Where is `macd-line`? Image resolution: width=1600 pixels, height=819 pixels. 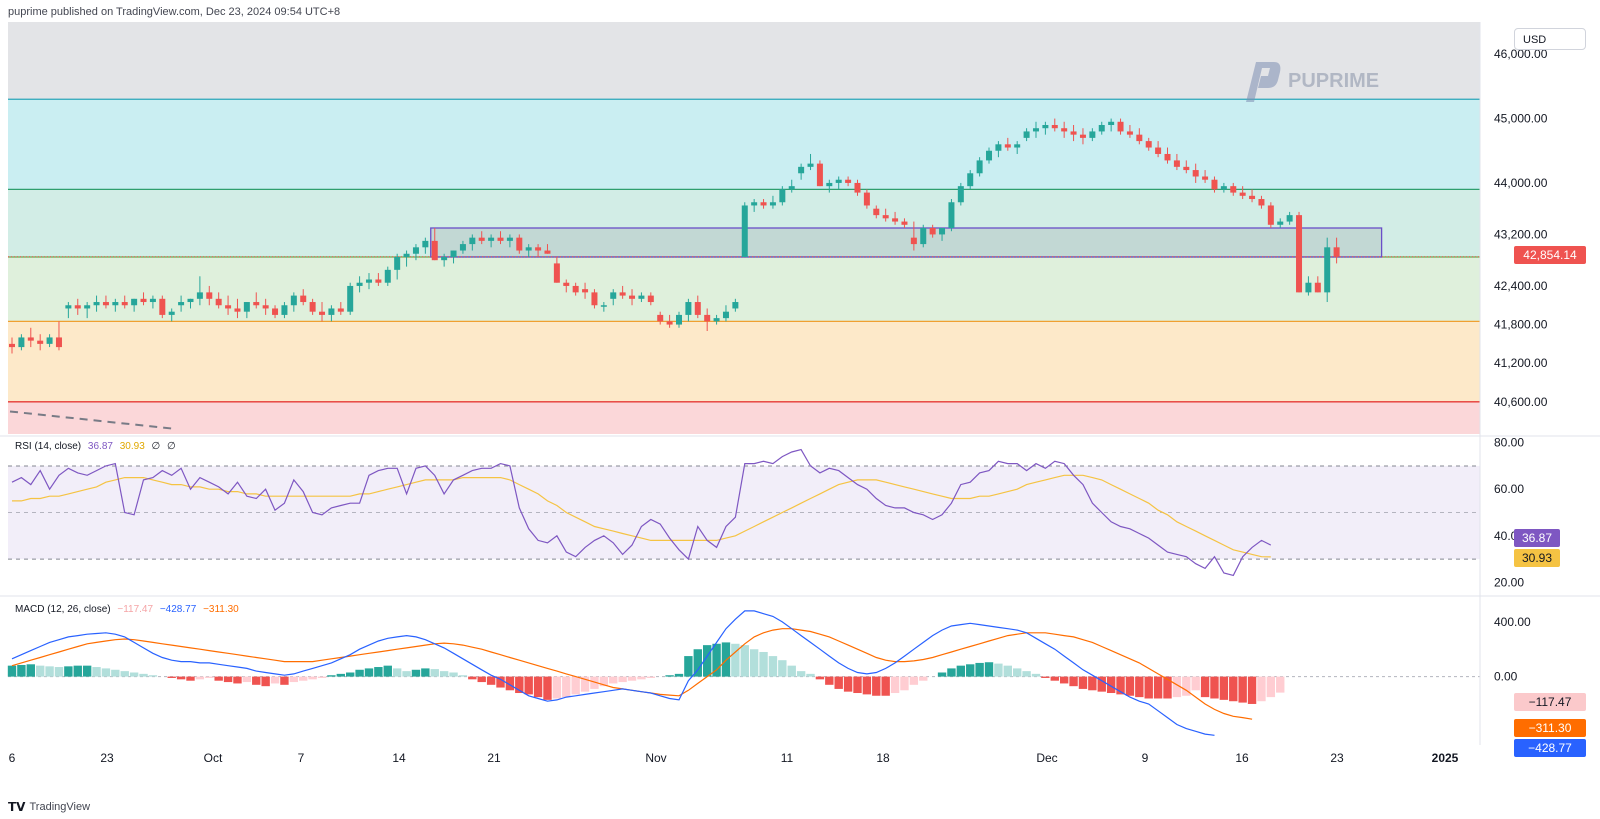
macd-line is located at coordinates (613, 673).